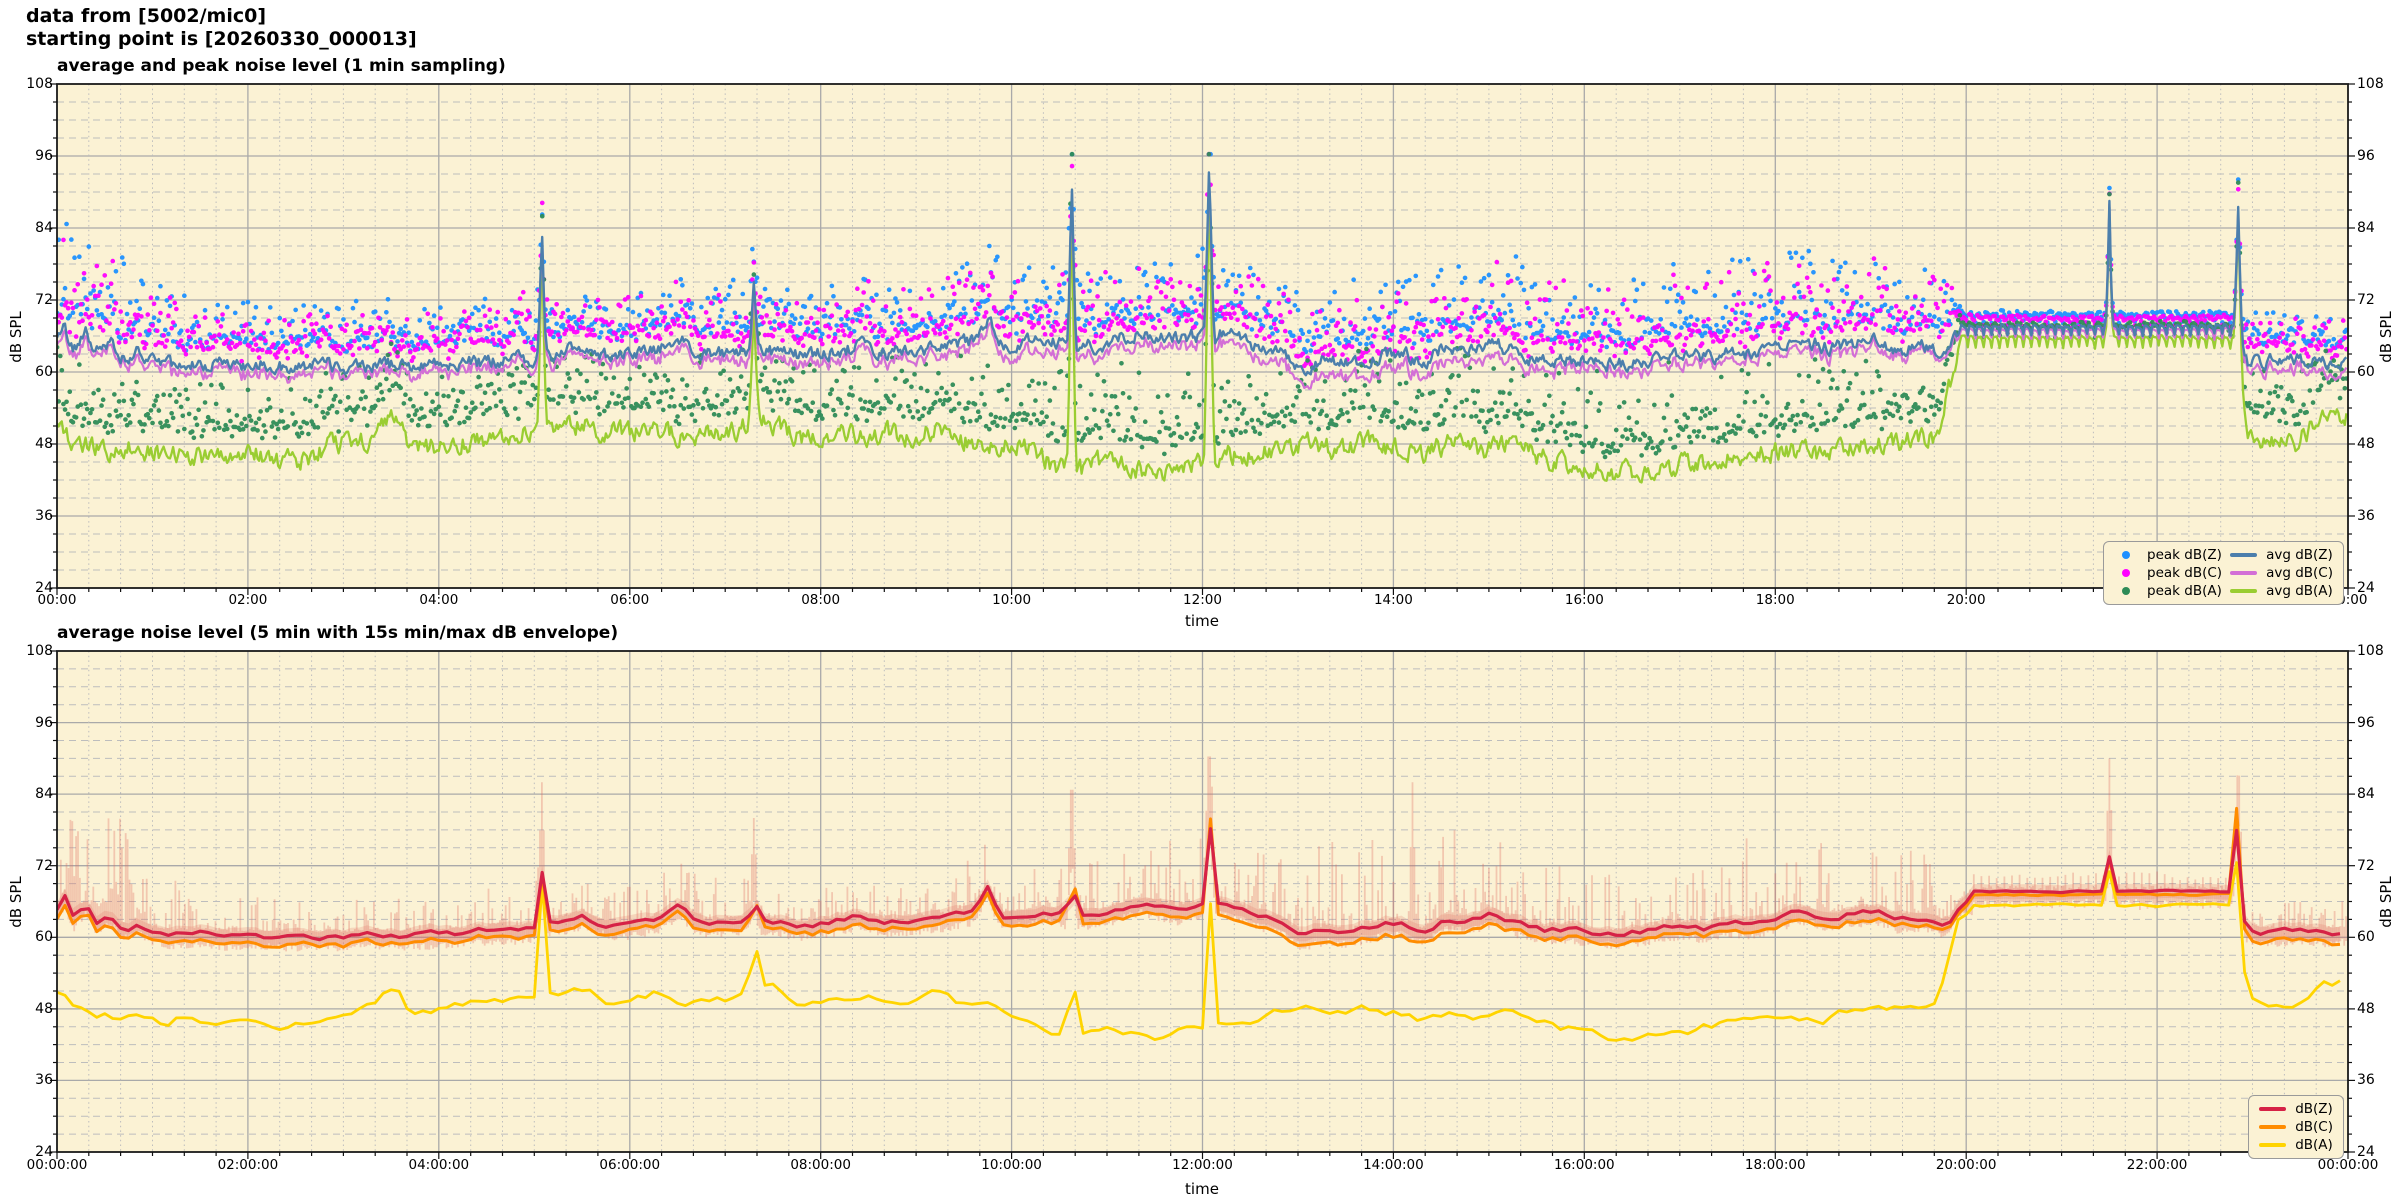  What do you see at coordinates (2299, 591) in the screenshot?
I see `legend-entry-avg-2-label: avg dB(A)` at bounding box center [2299, 591].